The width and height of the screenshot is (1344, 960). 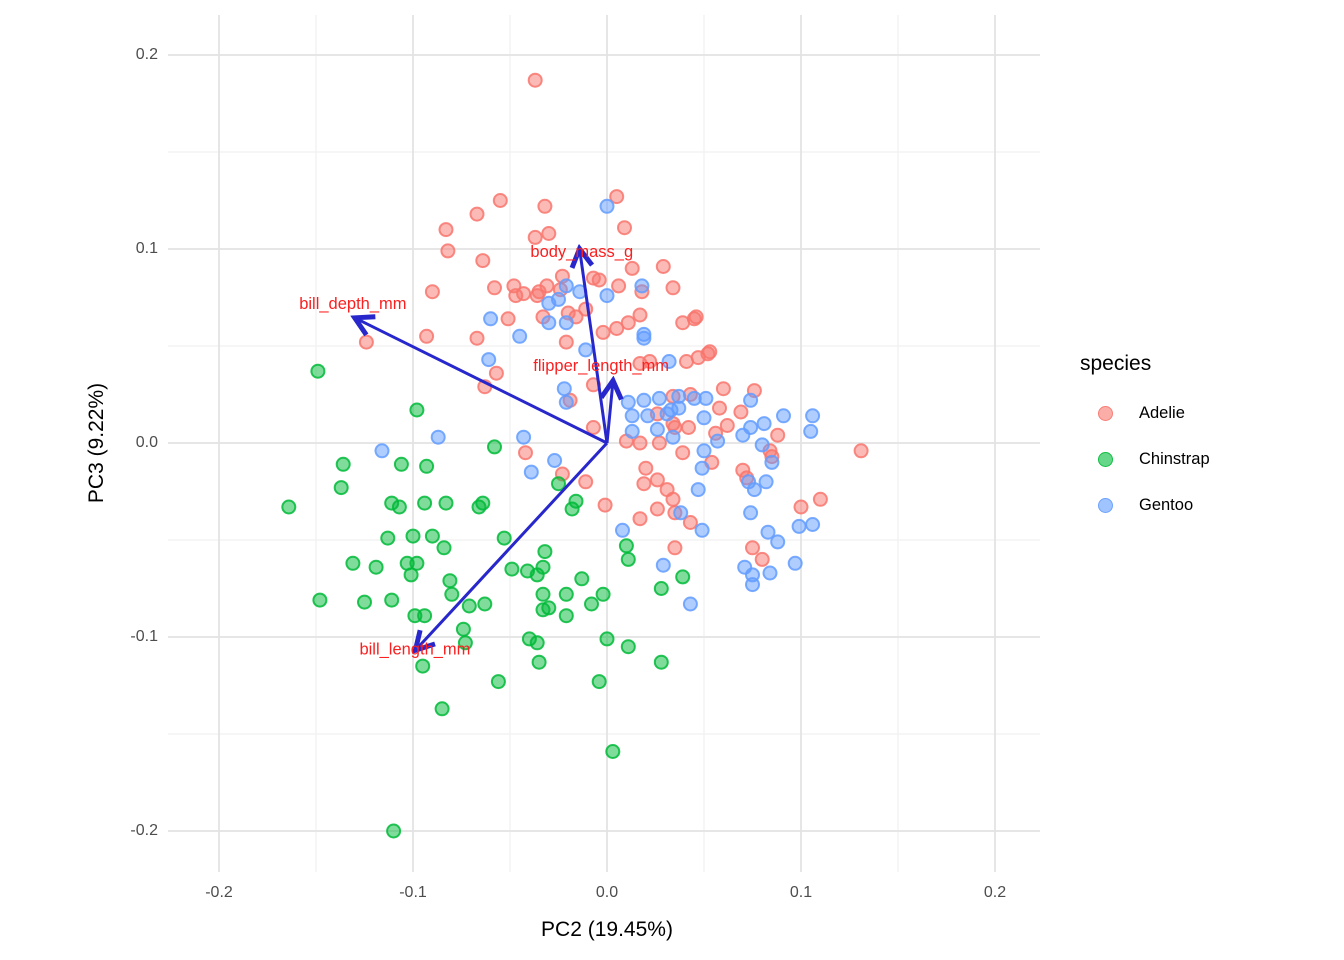 What do you see at coordinates (144, 830) in the screenshot?
I see `y-tick-label: -0.2` at bounding box center [144, 830].